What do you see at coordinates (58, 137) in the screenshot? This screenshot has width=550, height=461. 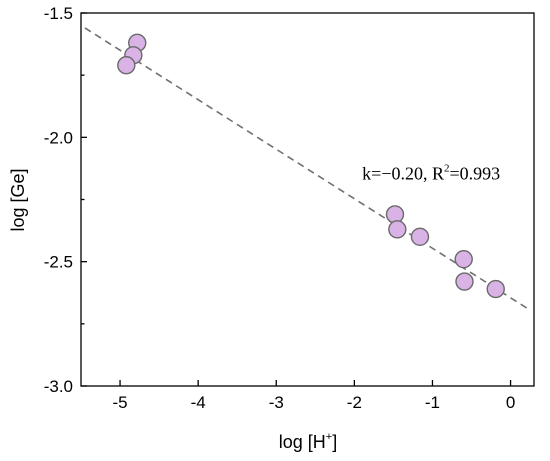 I see `y-tick-label: -2.0` at bounding box center [58, 137].